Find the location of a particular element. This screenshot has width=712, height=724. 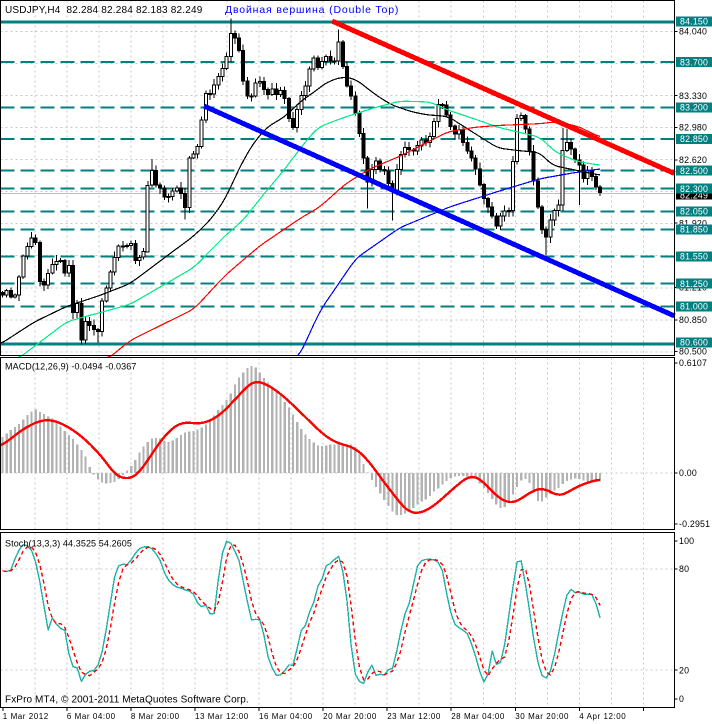

svg-text: 81.920 is located at coordinates (693, 223).